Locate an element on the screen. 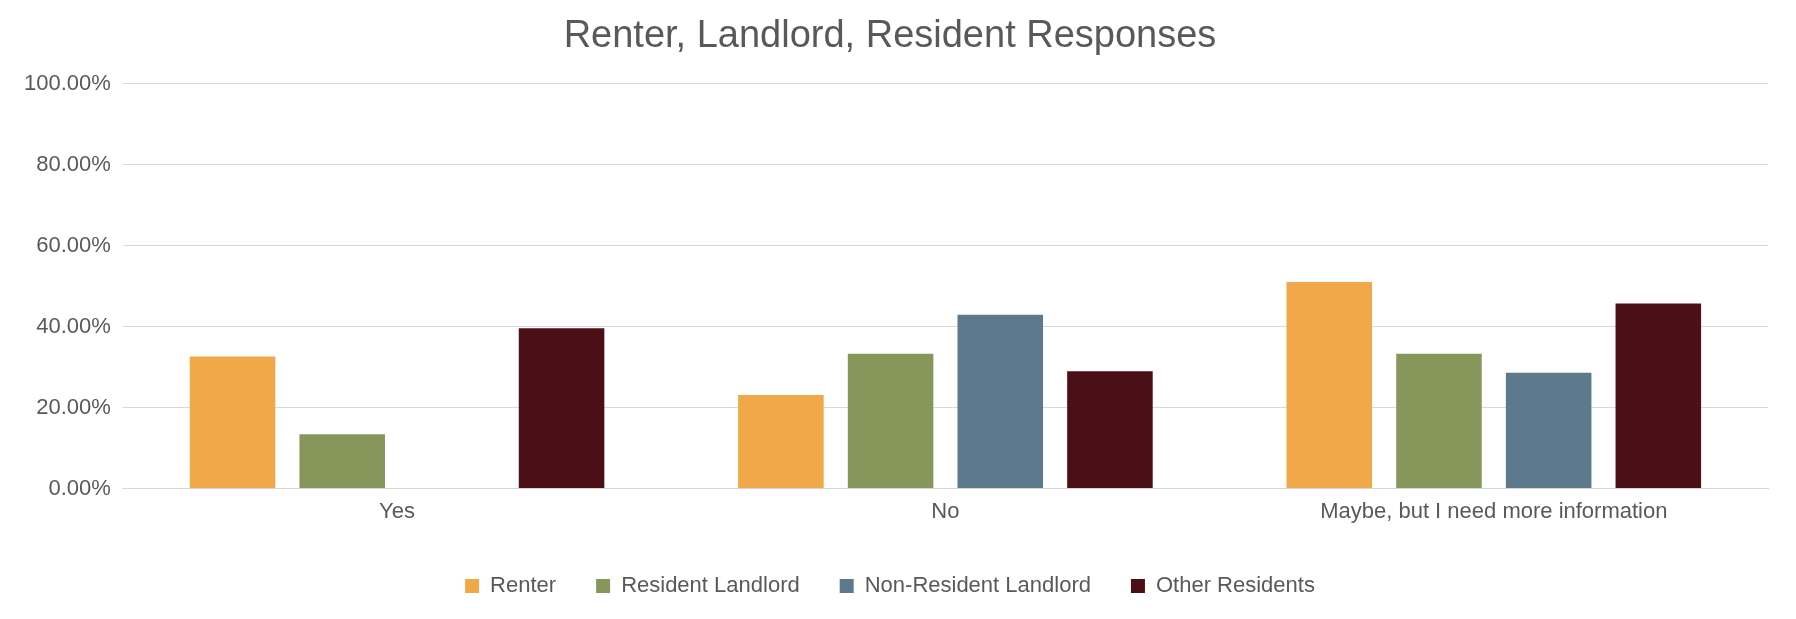 This screenshot has height=619, width=1796. legend-label: Non-Resident Landlord is located at coordinates (977, 585).